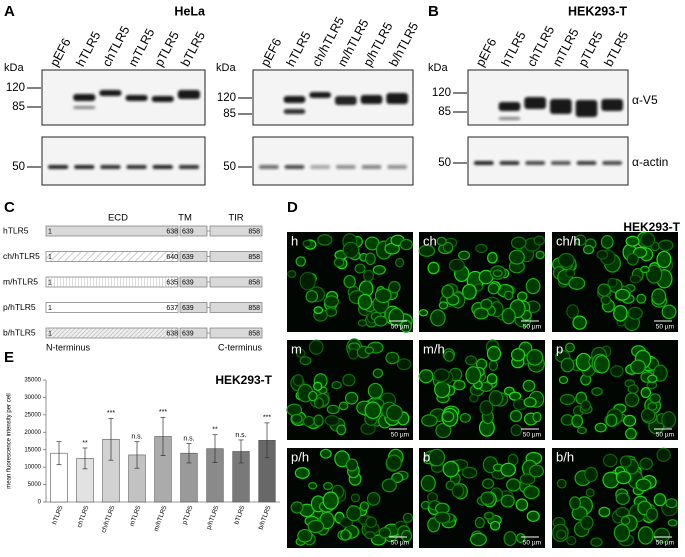 The height and width of the screenshot is (557, 685). I want to click on lane-label: pEF6, so click(60, 52).